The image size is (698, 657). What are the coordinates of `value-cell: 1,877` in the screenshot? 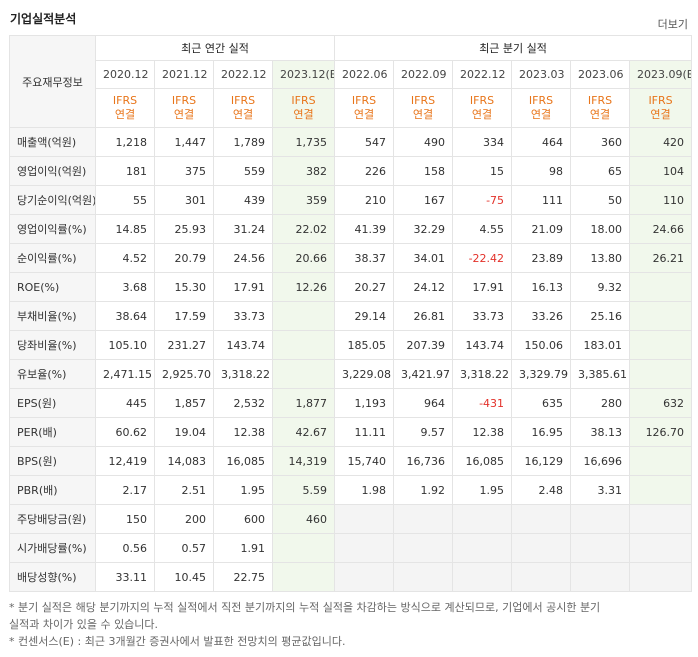 It's located at (303, 403).